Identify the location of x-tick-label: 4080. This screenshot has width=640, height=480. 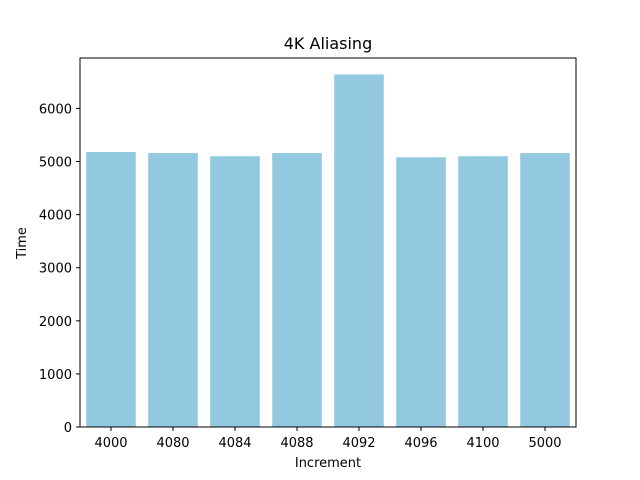
(172, 443).